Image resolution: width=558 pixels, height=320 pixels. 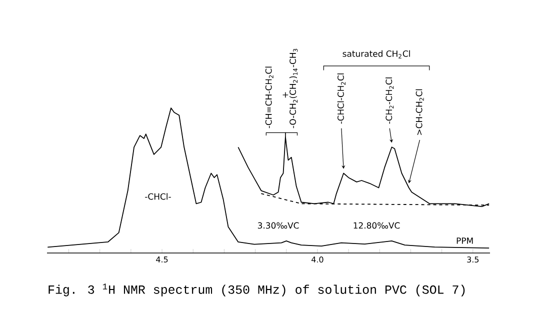 I want to click on annotation: -CH=CH-CH$_{2}$Cl, so click(x=269, y=97).